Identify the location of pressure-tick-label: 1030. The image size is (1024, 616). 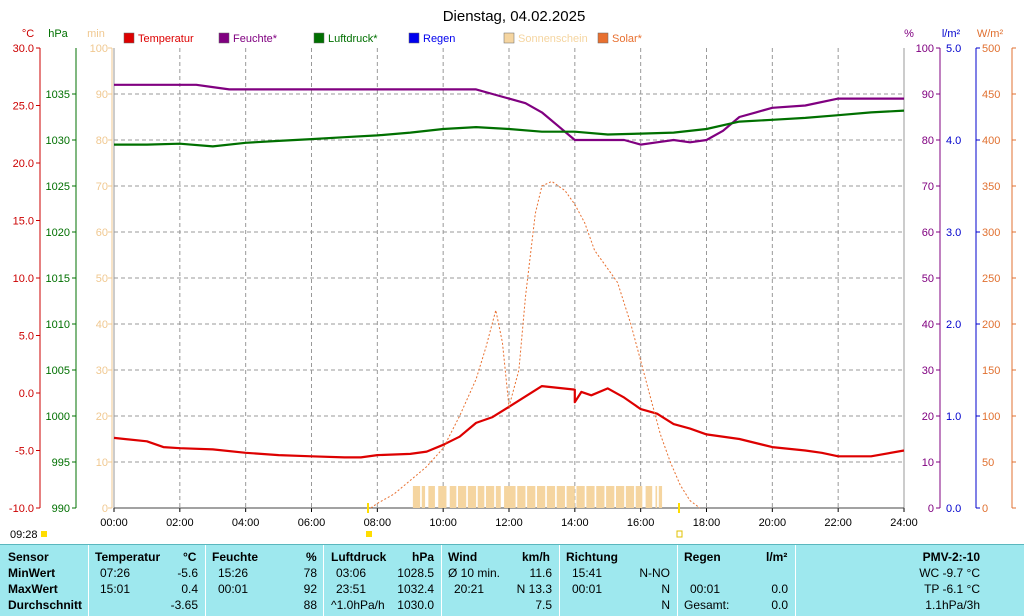
(58, 141).